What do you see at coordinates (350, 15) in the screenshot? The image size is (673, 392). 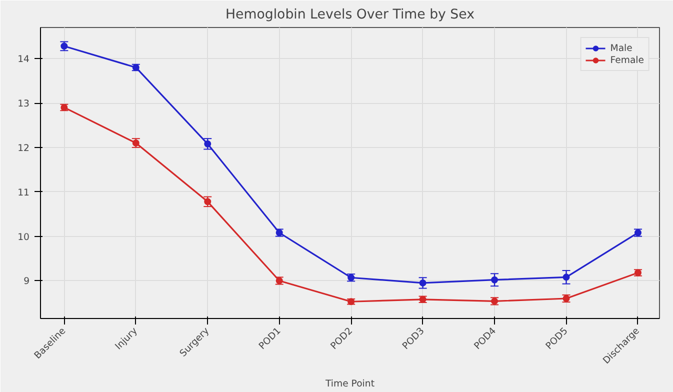 I see `chart-title: Hemoglobin Levels Over Time by Sex` at bounding box center [350, 15].